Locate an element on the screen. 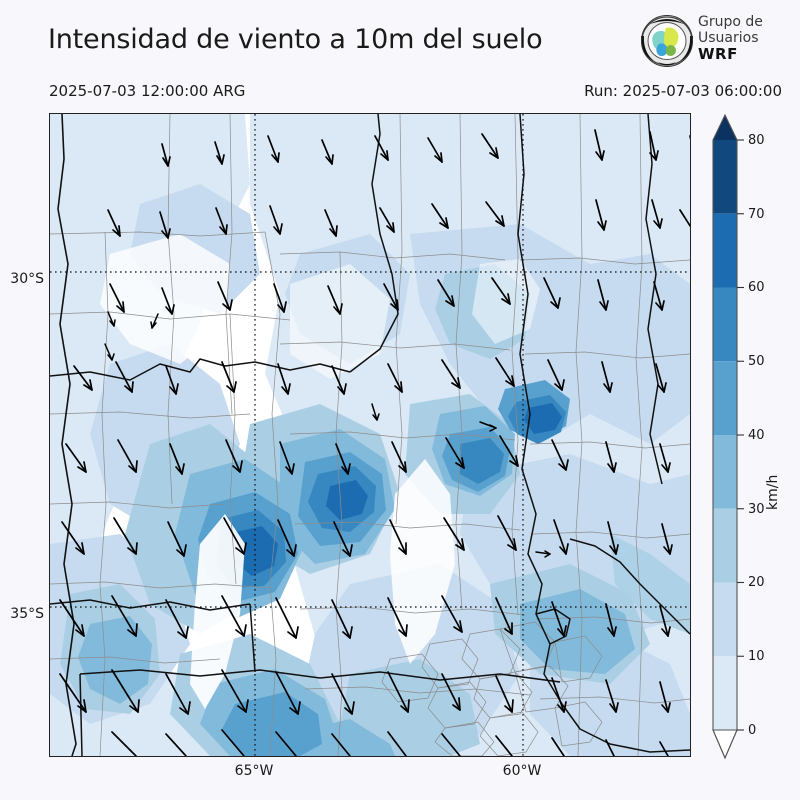 This screenshot has height=800, width=800. colorbar: 80 70 60 50 40 30 20 10 0 km/h is located at coordinates (750, 437).